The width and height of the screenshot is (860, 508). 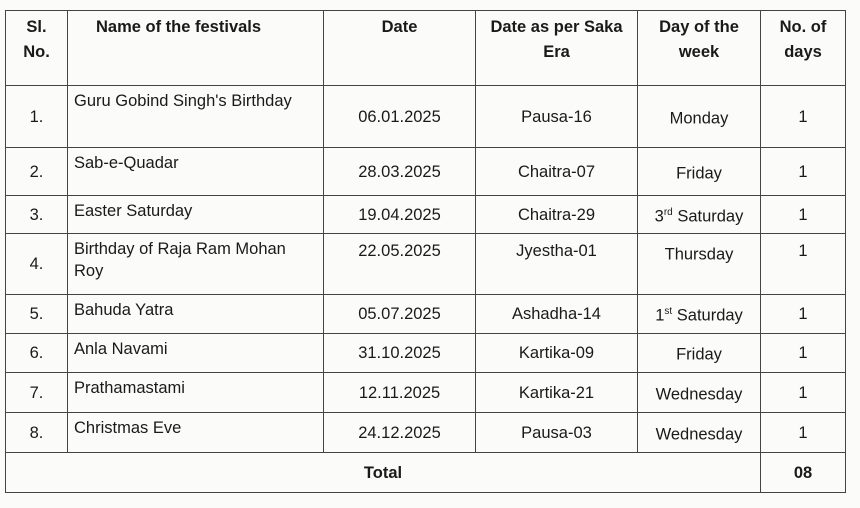 I want to click on date: 28.03.2025, so click(x=399, y=171).